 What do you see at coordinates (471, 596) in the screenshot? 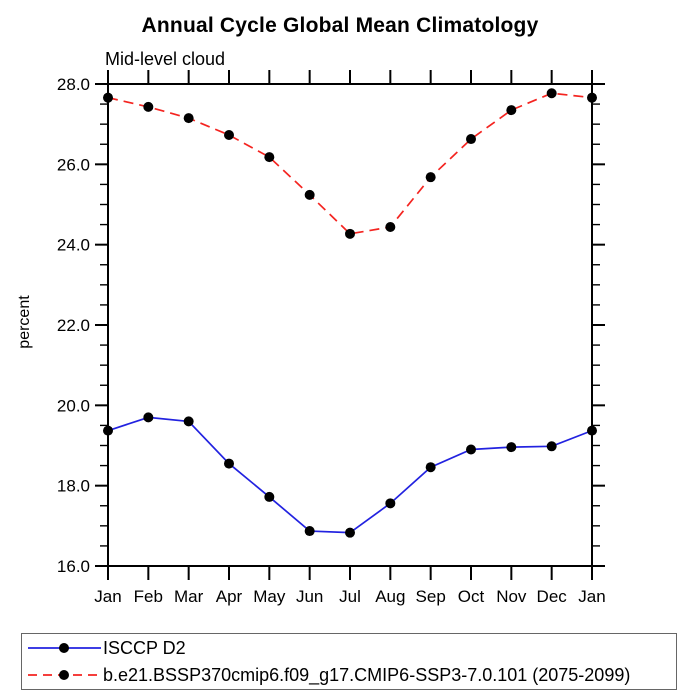
I see `x-tick-label: Oct` at bounding box center [471, 596].